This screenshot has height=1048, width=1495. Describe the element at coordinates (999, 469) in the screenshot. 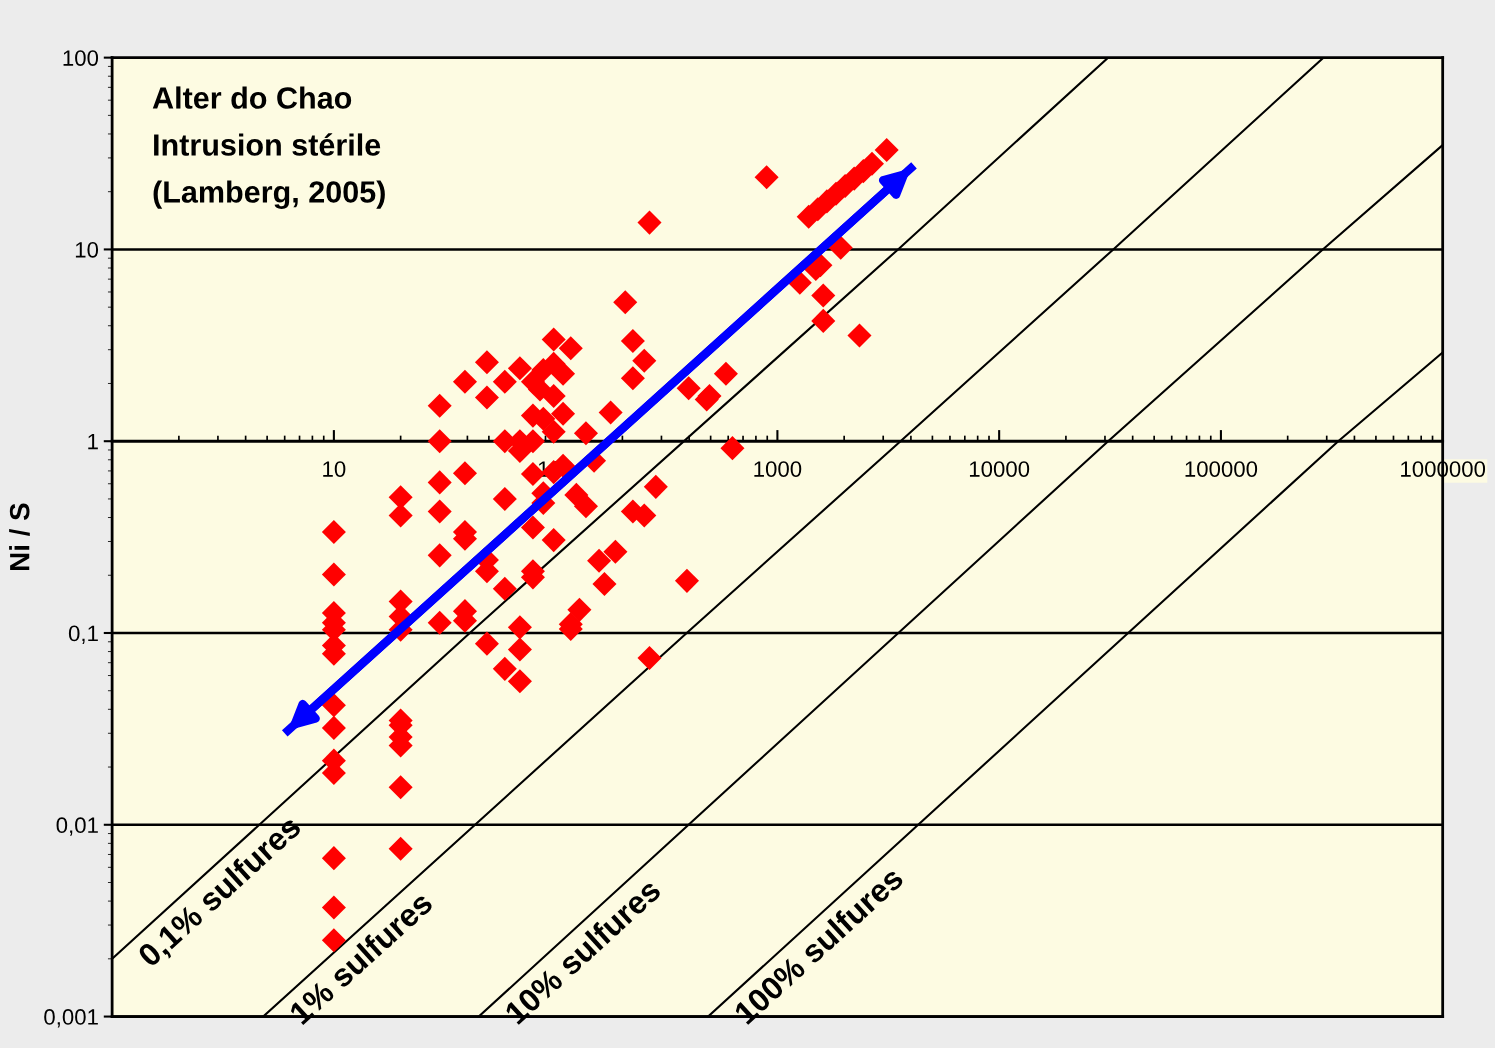

I see `x-tick-label: 10000` at that location.